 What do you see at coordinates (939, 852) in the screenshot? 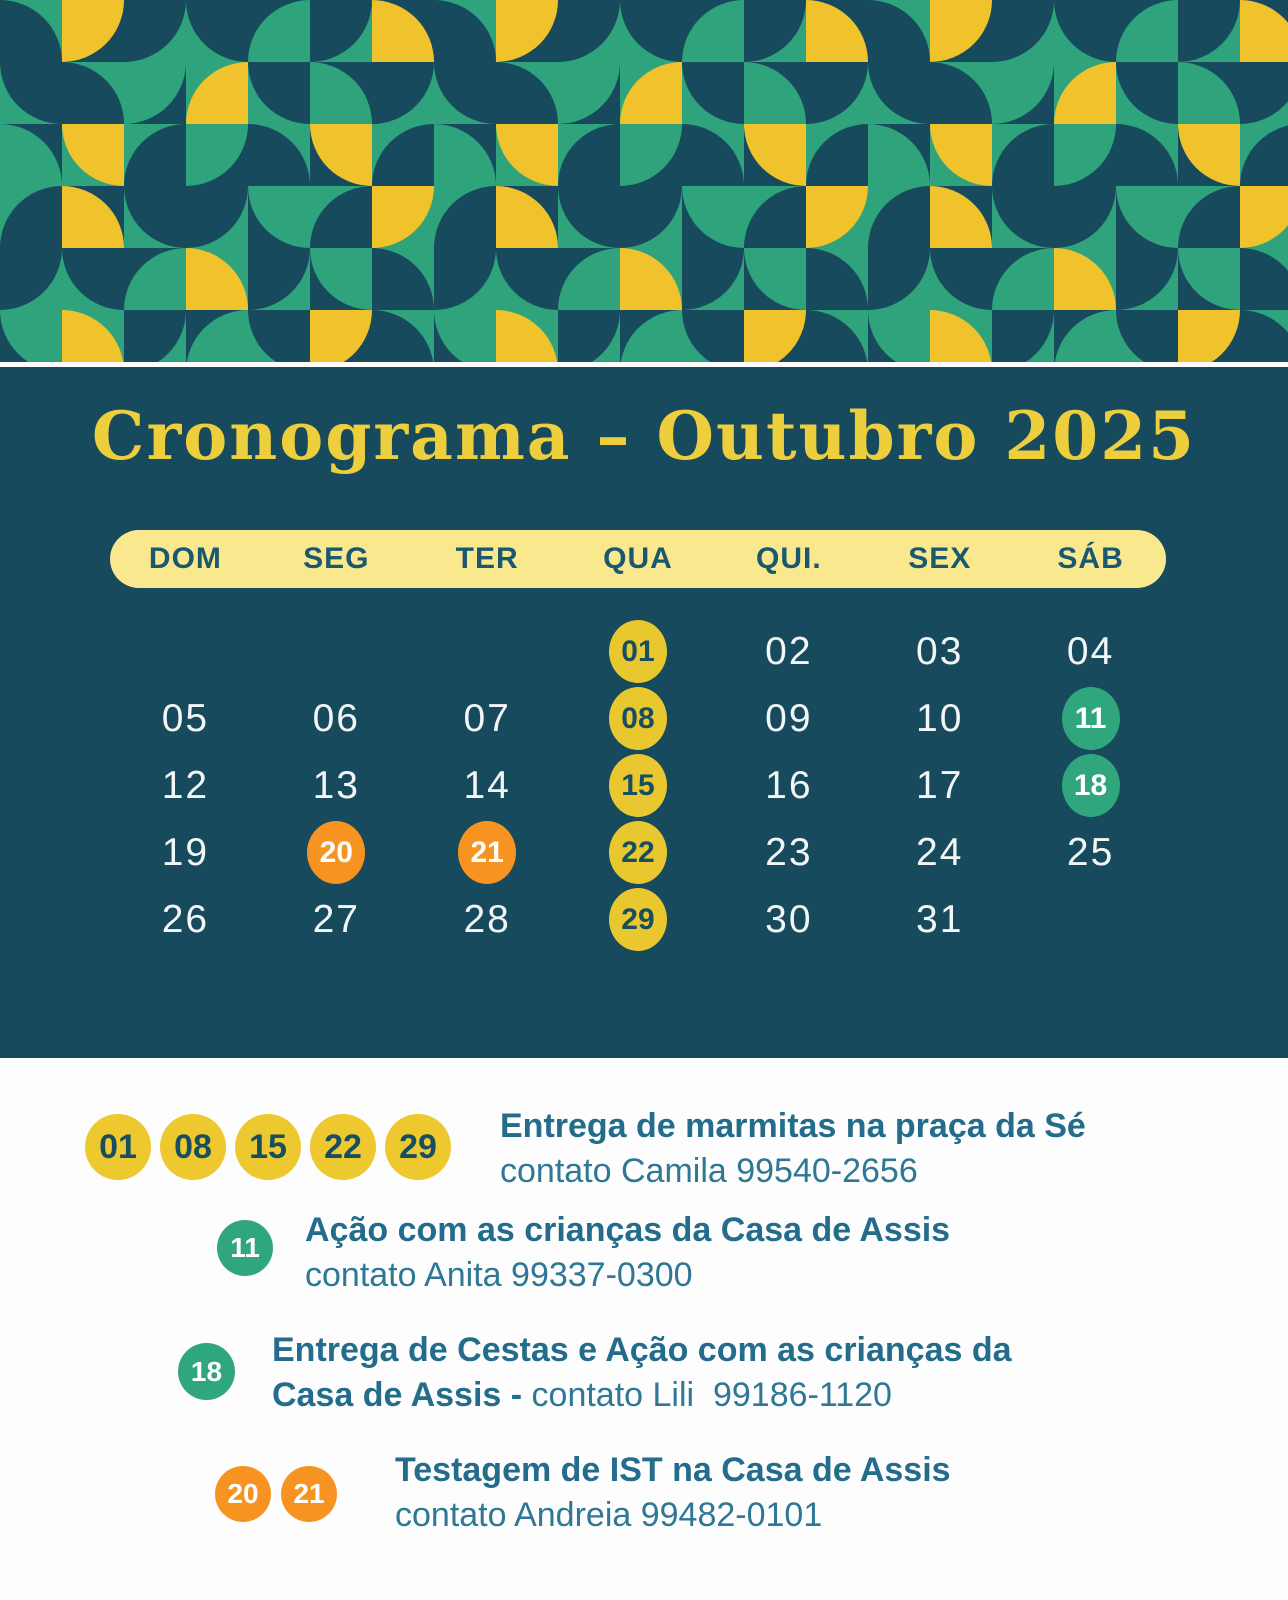
I see `calendar-cell: 24` at bounding box center [939, 852].